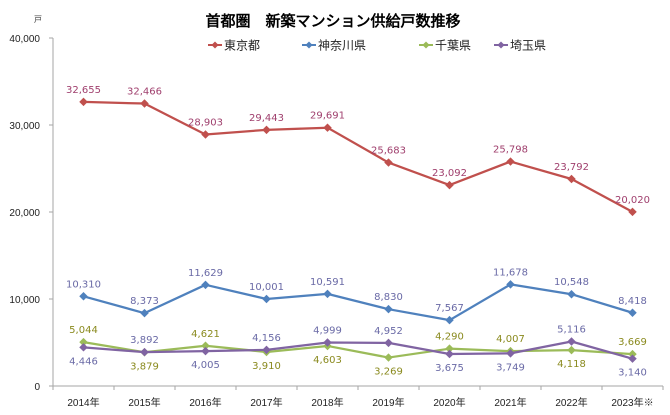 The width and height of the screenshot is (670, 415). What do you see at coordinates (83, 284) in the screenshot?
I see `data-label: 10,310` at bounding box center [83, 284].